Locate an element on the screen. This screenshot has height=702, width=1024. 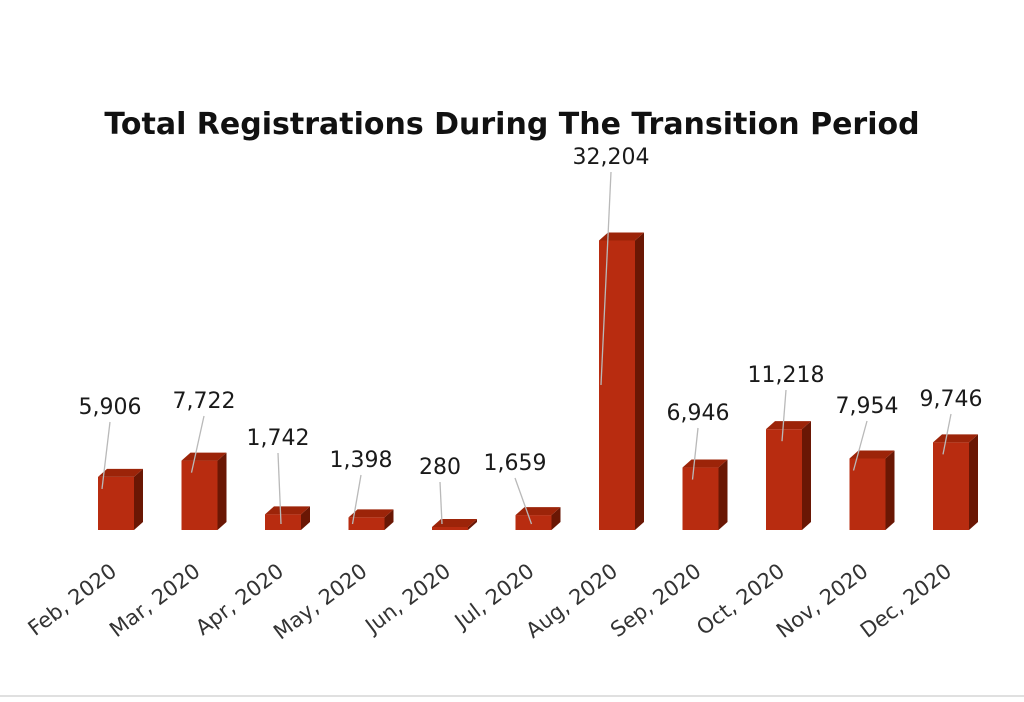
x-tick-label: May, 2020 is located at coordinates (320, 601).